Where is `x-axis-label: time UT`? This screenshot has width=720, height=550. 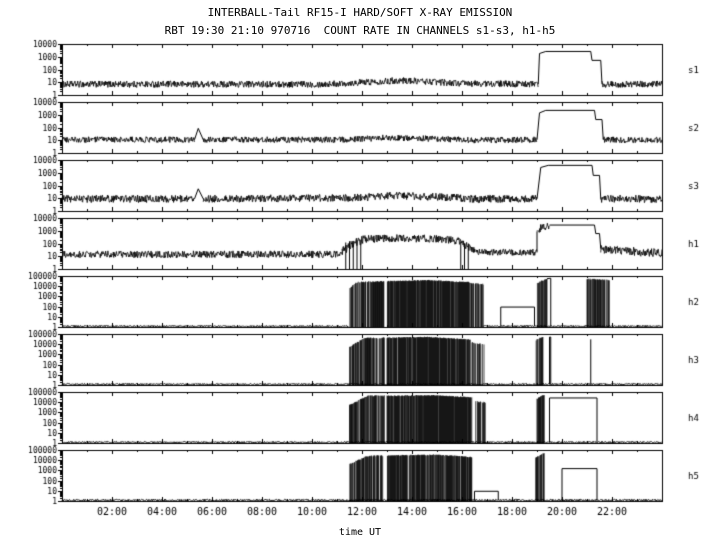 x-axis-label: time UT is located at coordinates (360, 532).